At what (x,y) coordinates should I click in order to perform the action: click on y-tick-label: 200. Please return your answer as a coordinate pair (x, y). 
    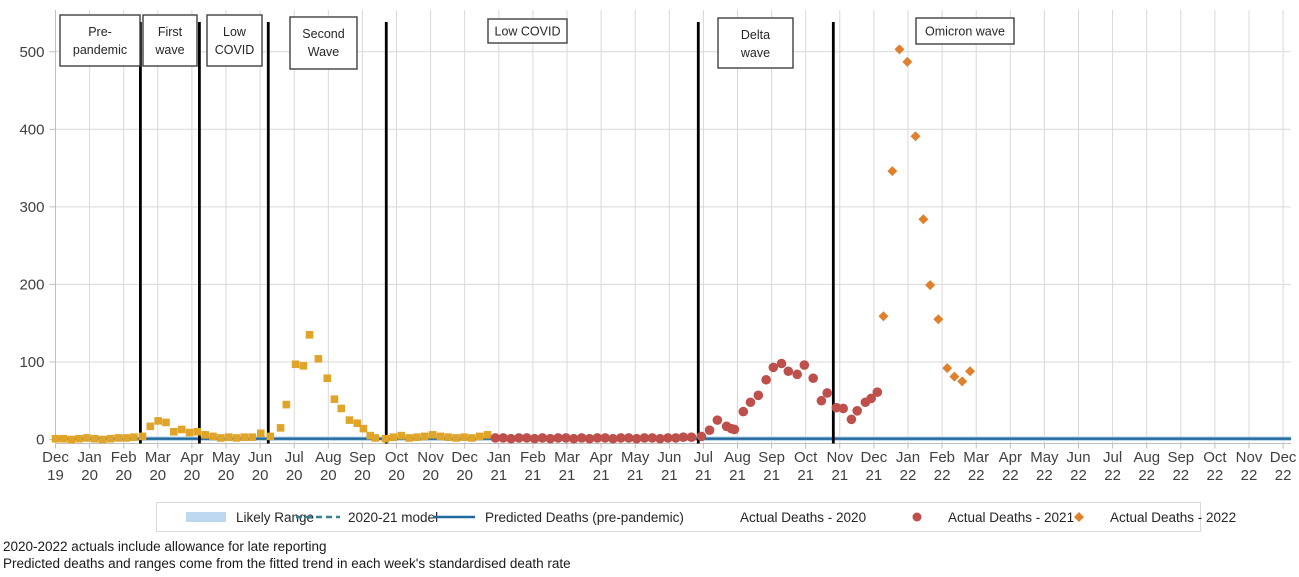
    Looking at the image, I should click on (31, 284).